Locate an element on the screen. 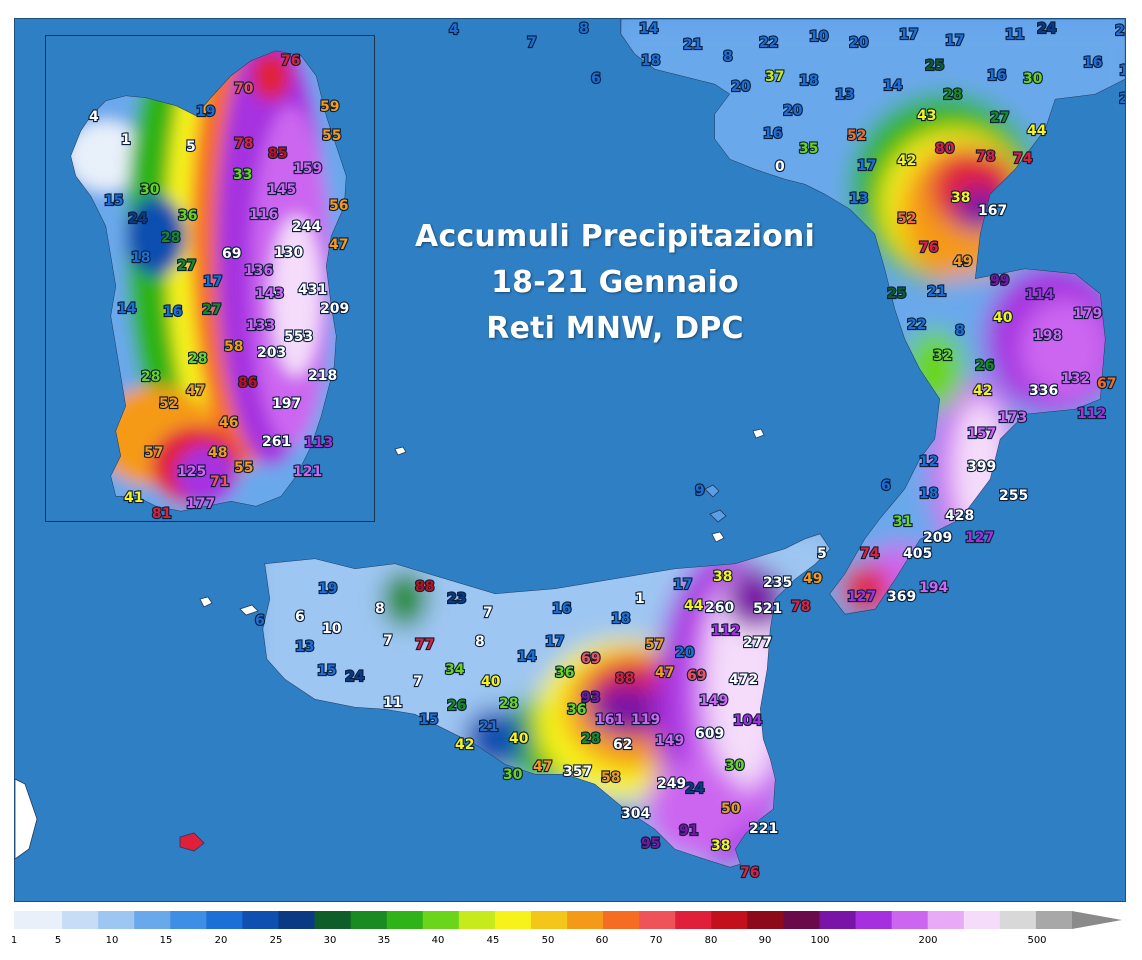 Image resolution: width=1142 pixels, height=960 pixels. station-value: 58 is located at coordinates (610, 778).